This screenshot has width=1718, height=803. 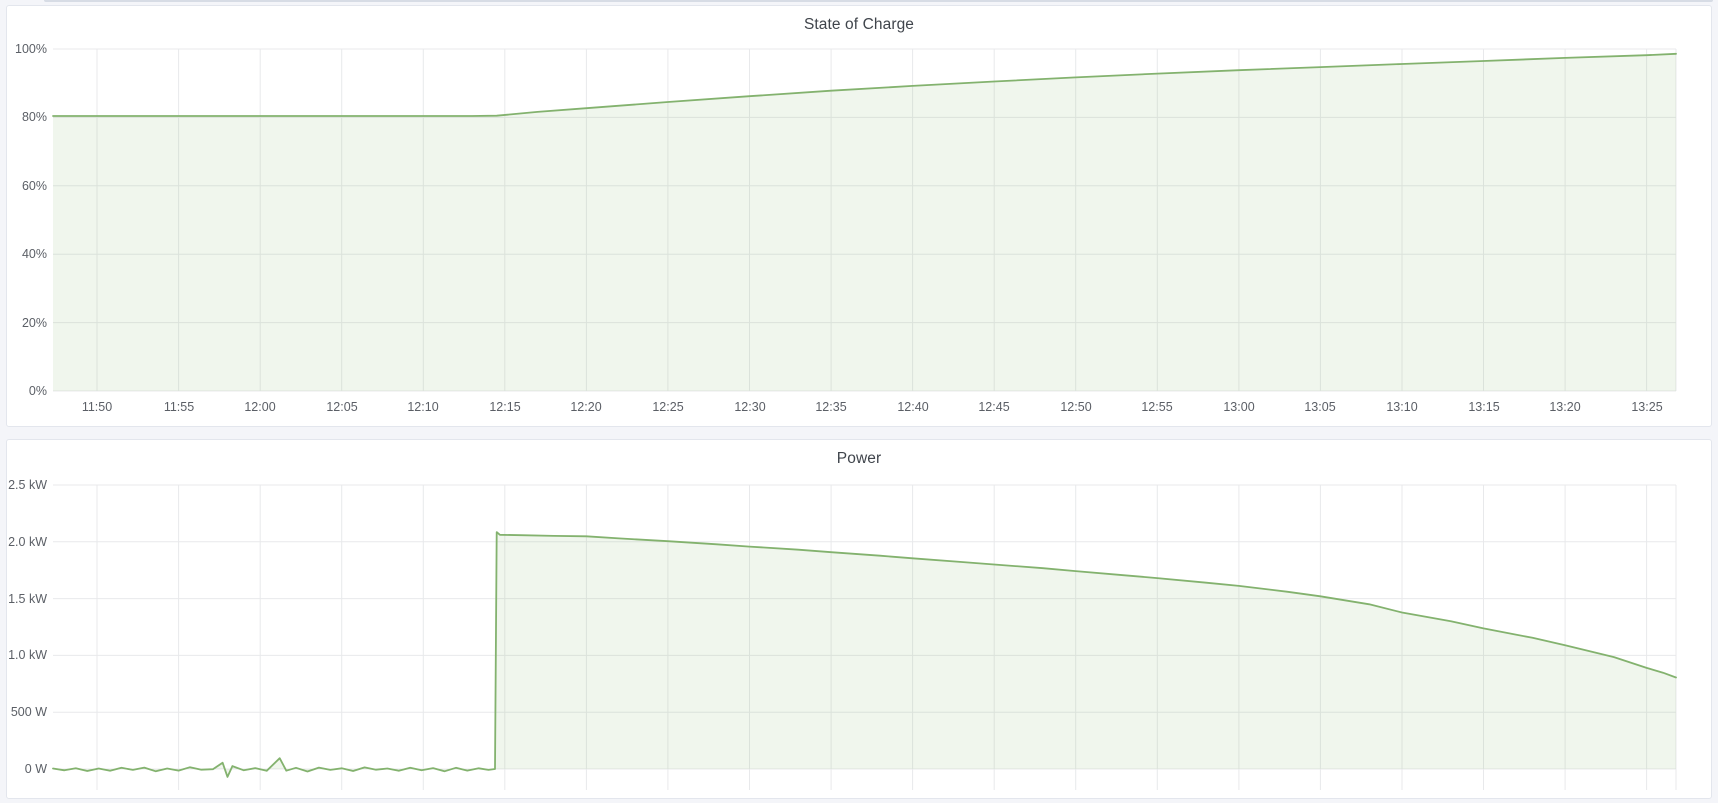 I want to click on x-tick-label: 12:20, so click(x=586, y=407).